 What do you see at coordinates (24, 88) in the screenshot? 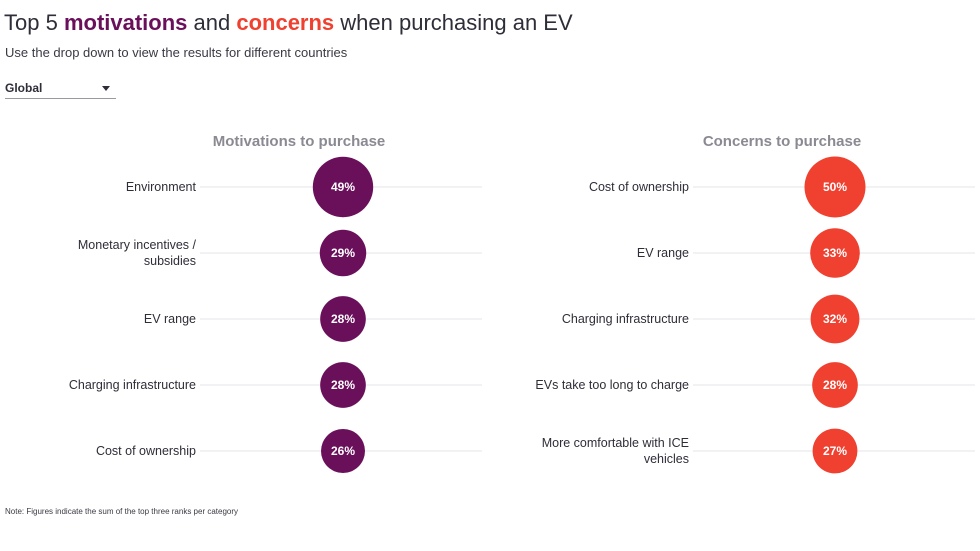
I see `country-dropdown-value: Global` at bounding box center [24, 88].